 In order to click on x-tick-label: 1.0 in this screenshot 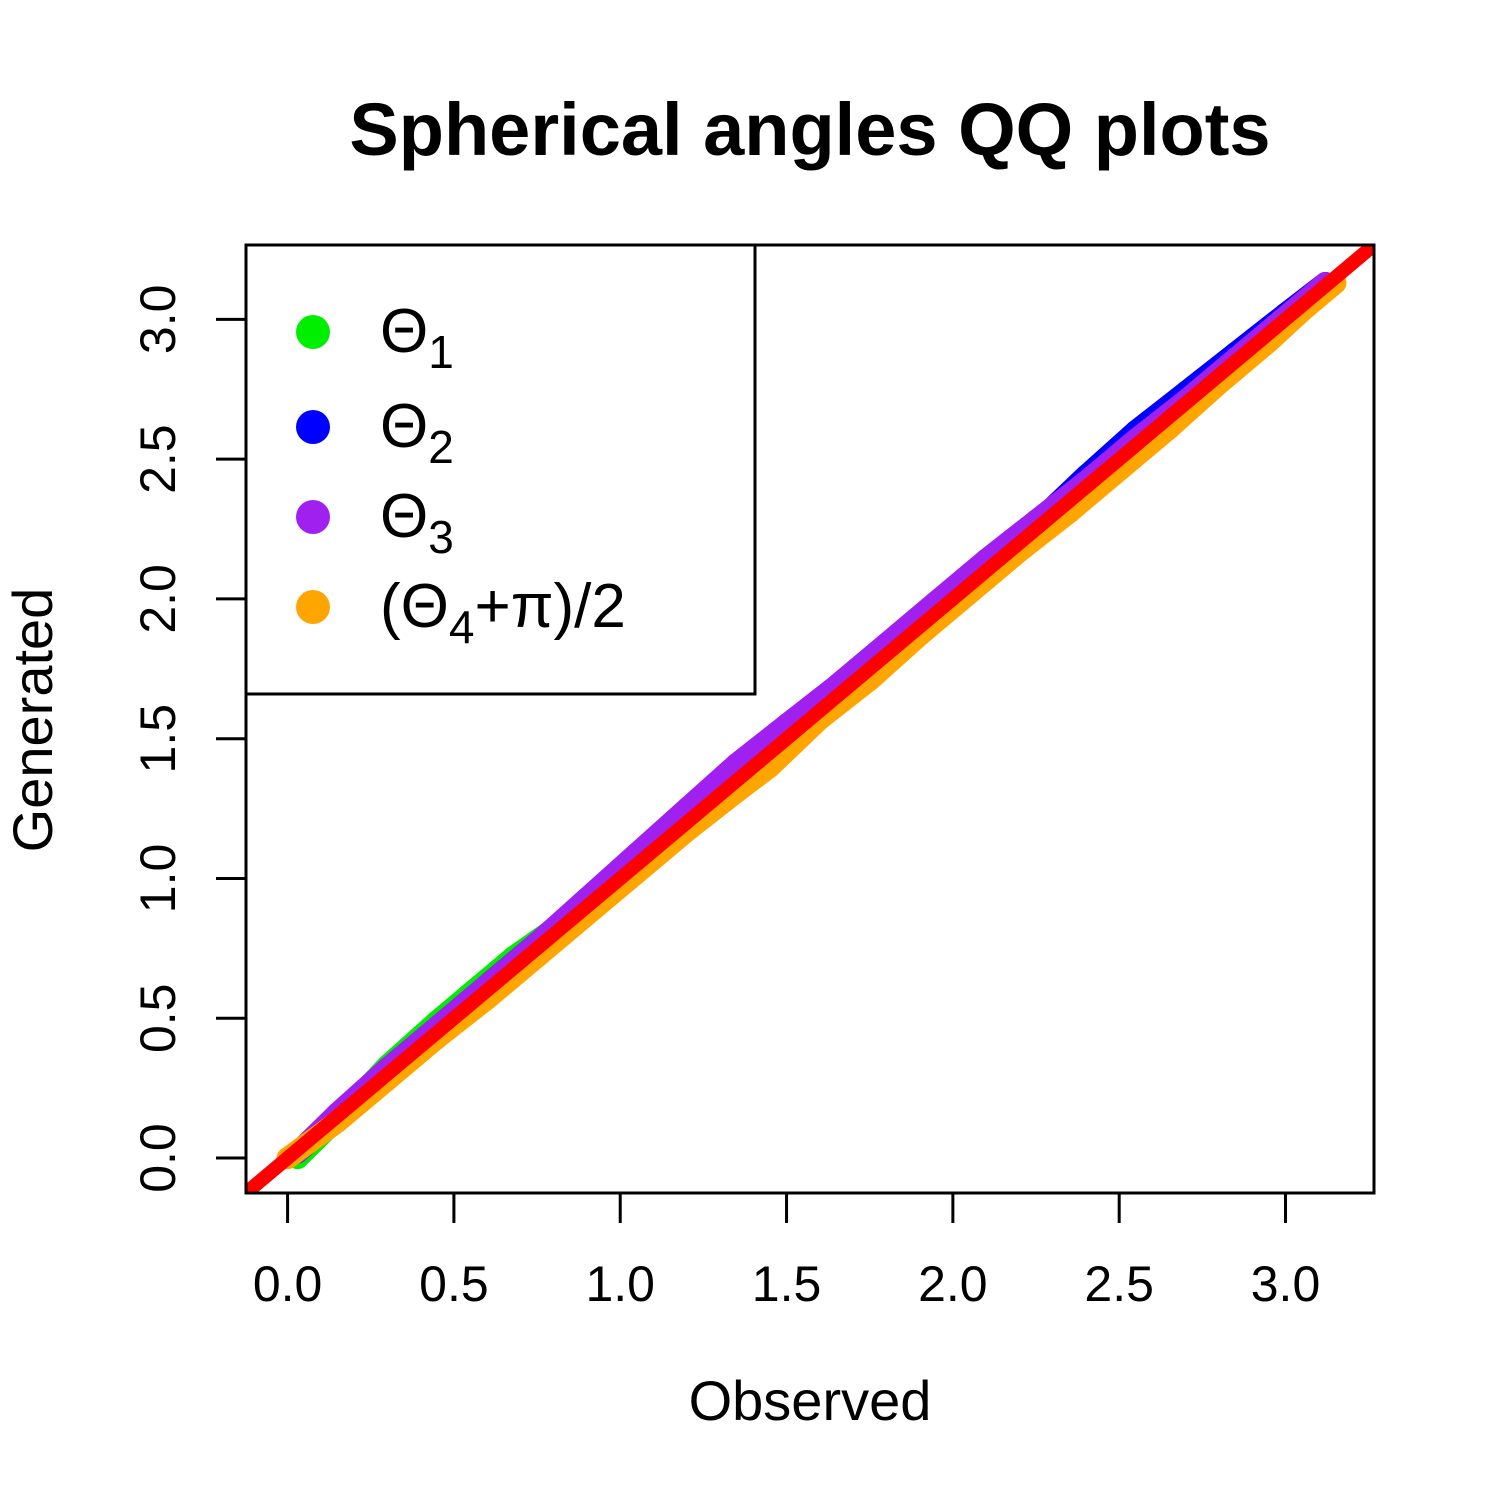, I will do `click(620, 1284)`.